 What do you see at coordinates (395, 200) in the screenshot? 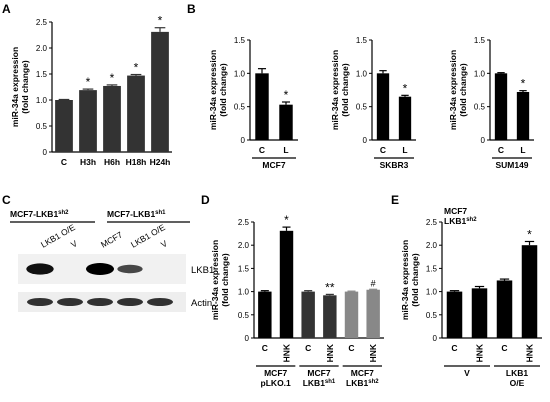
I see `panel-letter-e: E` at bounding box center [395, 200].